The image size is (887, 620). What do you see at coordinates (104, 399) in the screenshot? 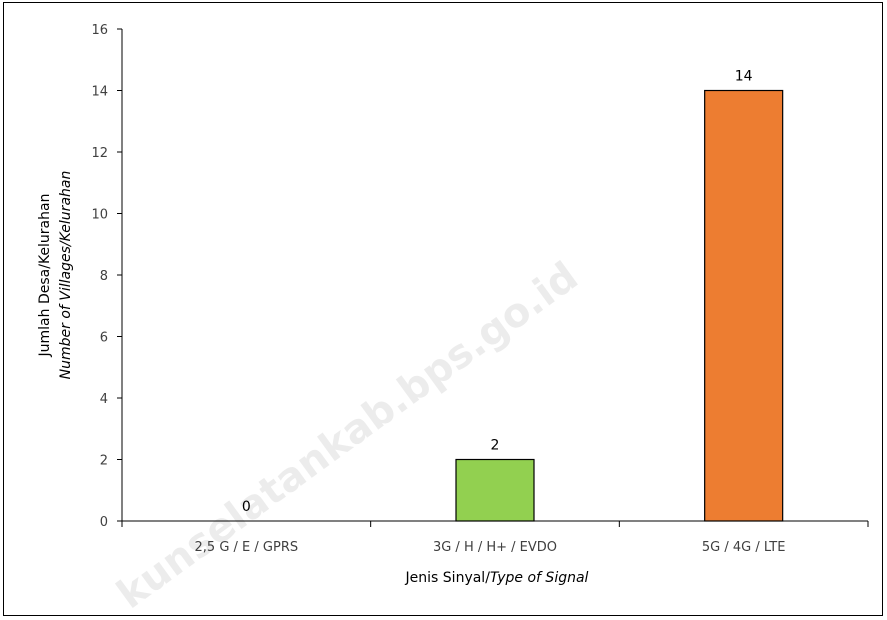
I see `y-tick-label: 4` at bounding box center [104, 399].